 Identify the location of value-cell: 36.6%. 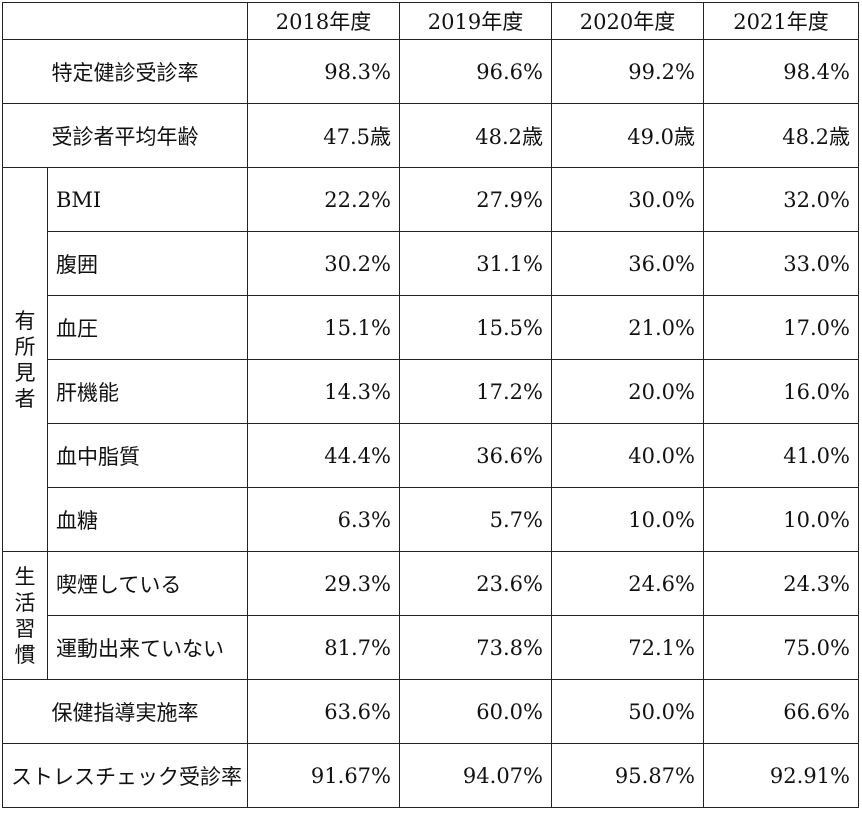
(475, 455).